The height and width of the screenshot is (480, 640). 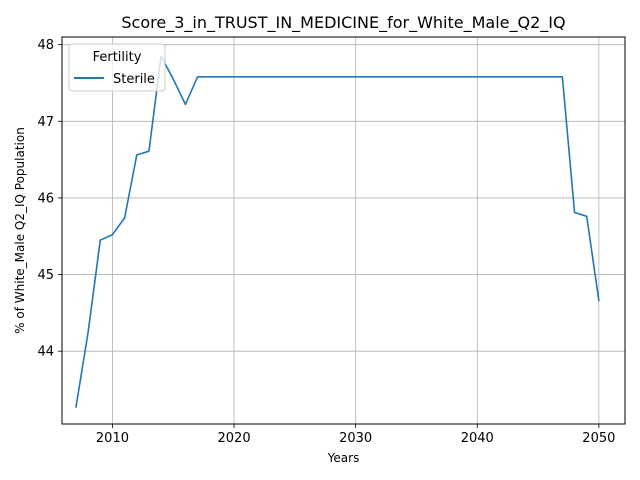 What do you see at coordinates (234, 438) in the screenshot?
I see `x-tick-label: 2020` at bounding box center [234, 438].